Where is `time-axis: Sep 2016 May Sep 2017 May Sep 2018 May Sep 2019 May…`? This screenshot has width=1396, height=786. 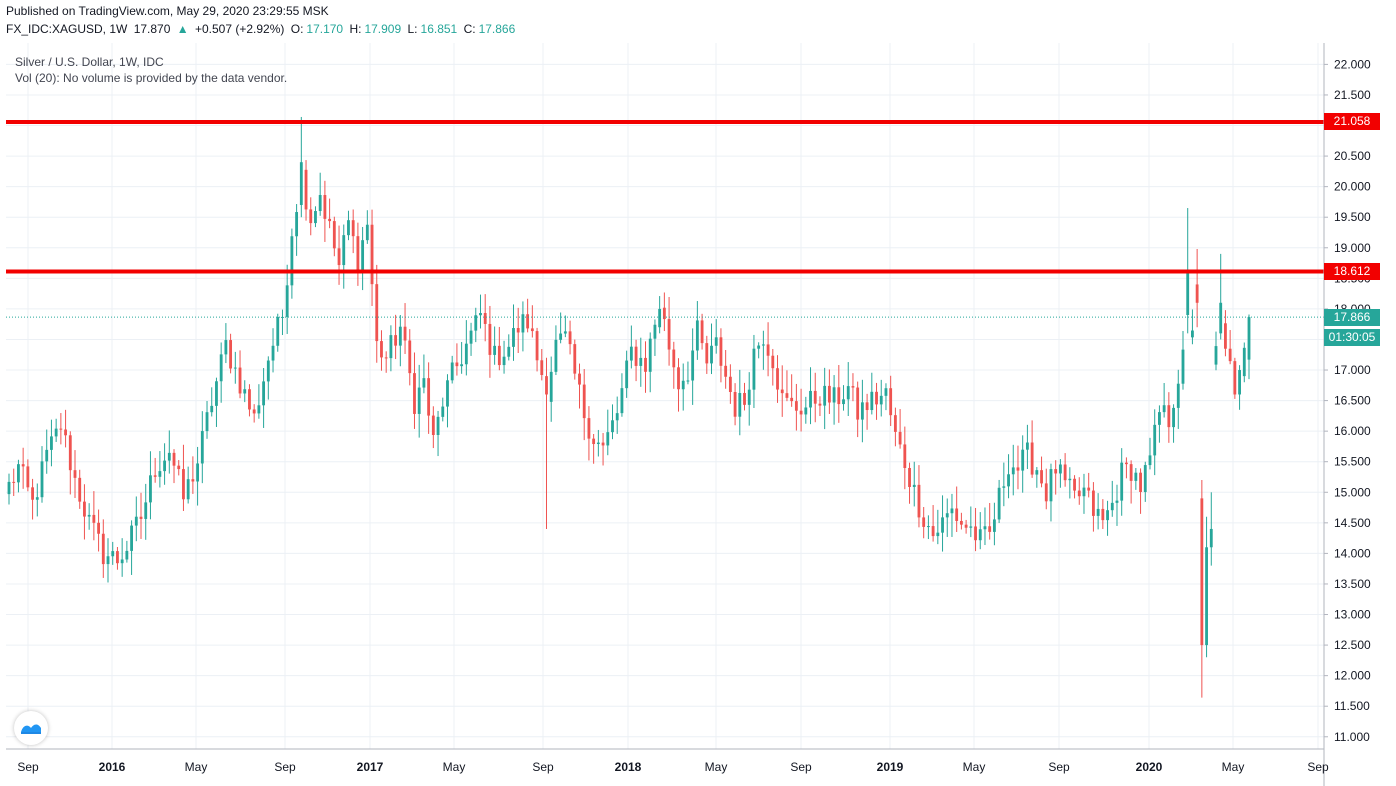
time-axis: Sep 2016 May Sep 2017 May Sep 2018 May Sep 2019 May… is located at coordinates (673, 767).